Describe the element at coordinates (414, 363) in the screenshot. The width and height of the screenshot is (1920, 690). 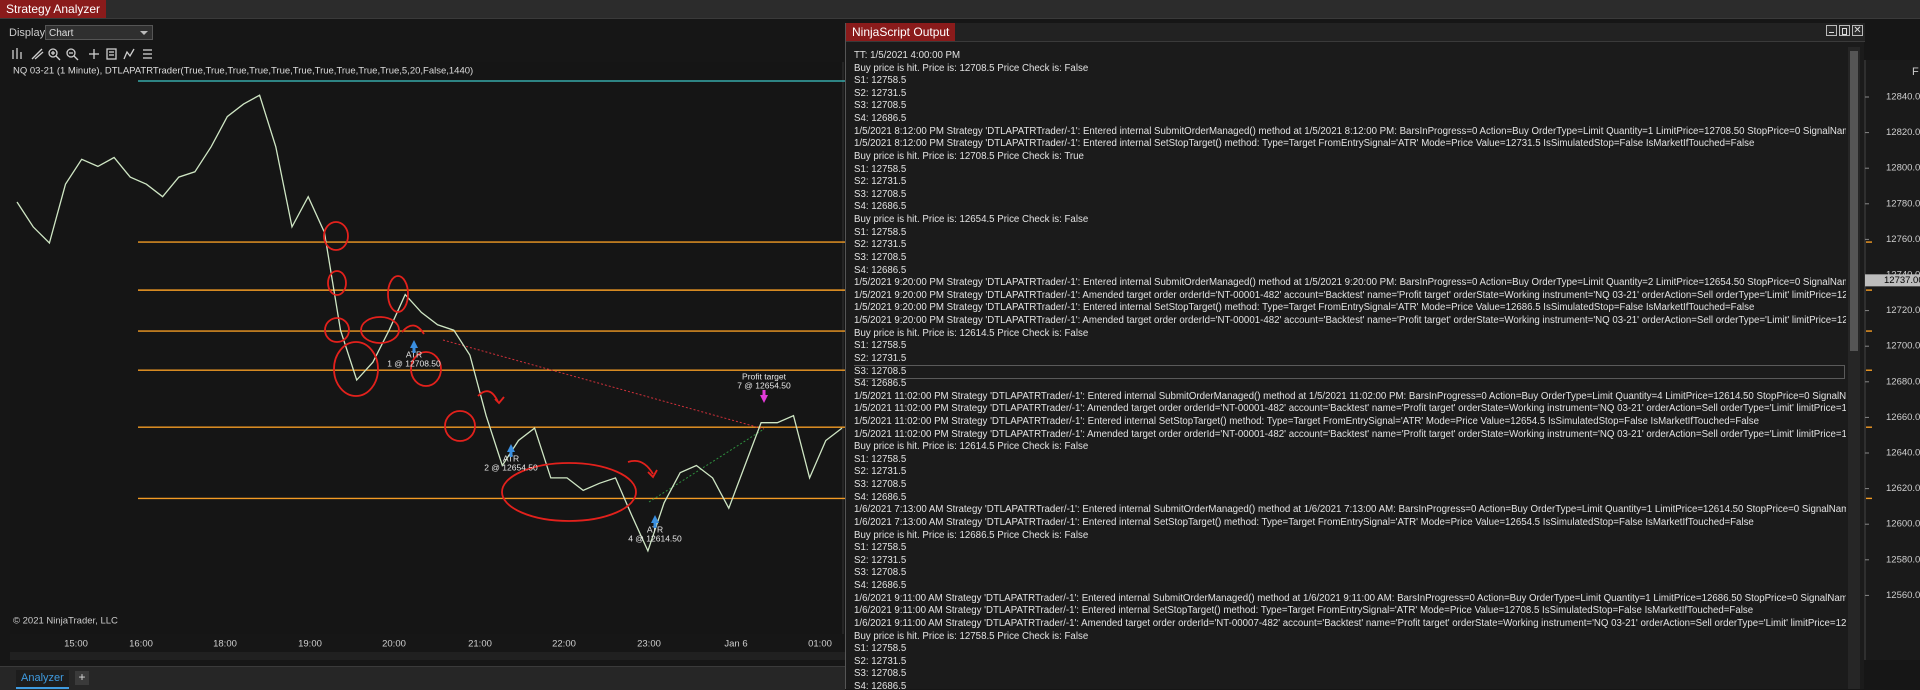
I see `trade-label: 1 @ 12708.50` at that location.